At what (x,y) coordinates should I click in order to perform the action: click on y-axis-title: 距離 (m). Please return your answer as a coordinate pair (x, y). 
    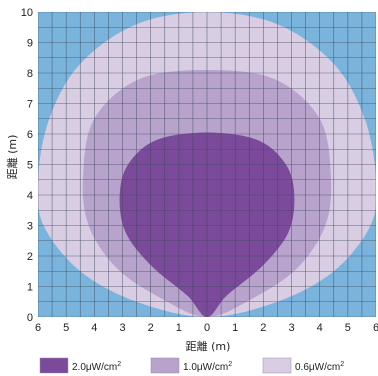
    Looking at the image, I should click on (12, 157).